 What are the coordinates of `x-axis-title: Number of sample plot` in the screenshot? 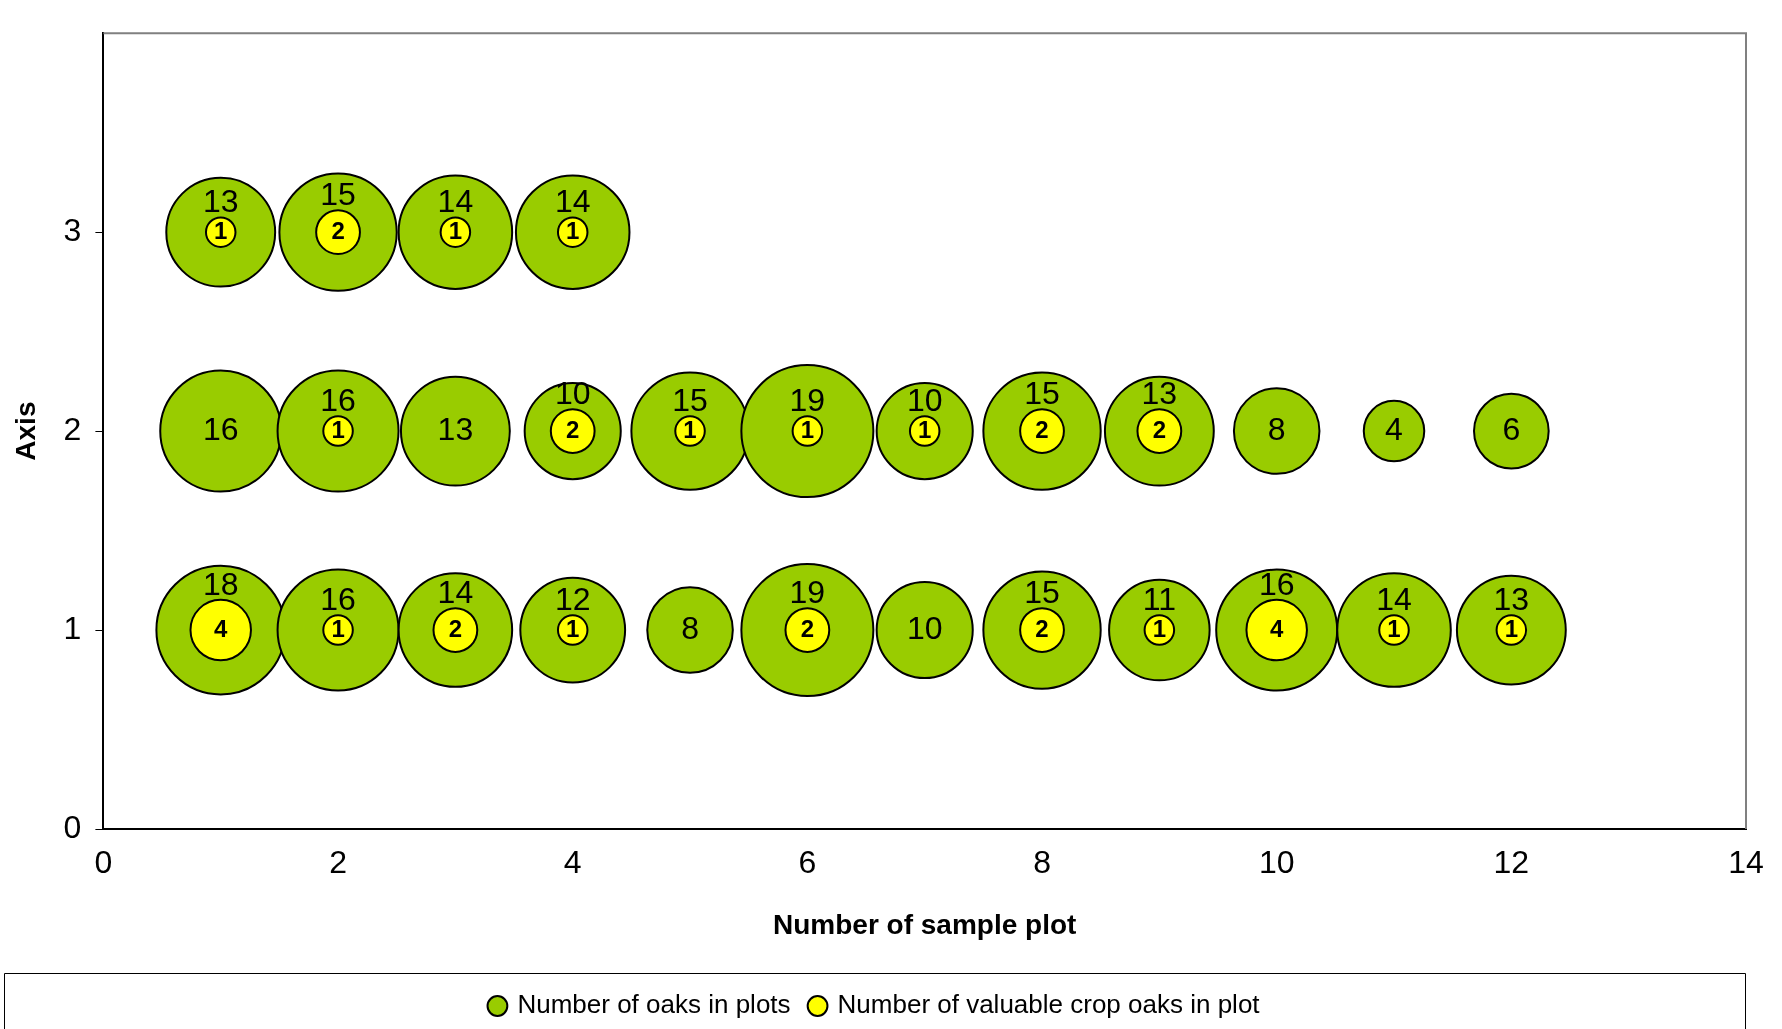 It's located at (925, 924).